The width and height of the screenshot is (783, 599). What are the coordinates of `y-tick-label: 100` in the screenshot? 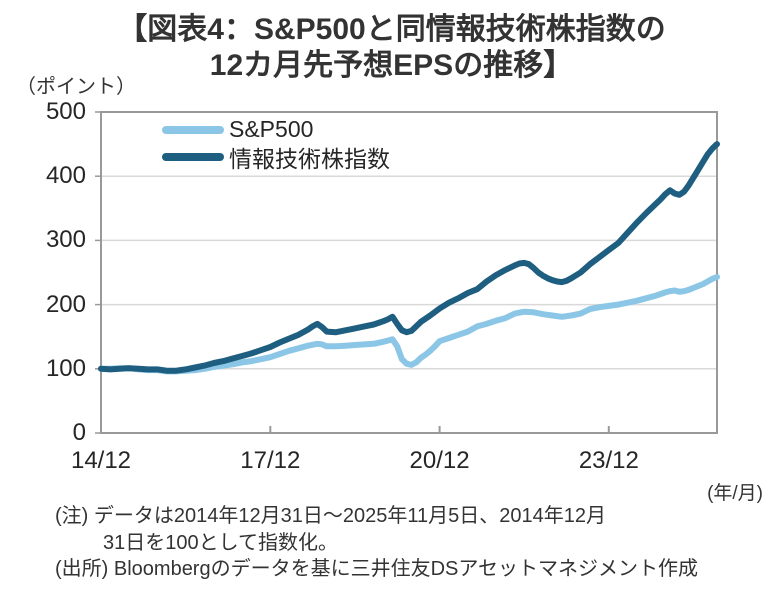 It's located at (65, 368).